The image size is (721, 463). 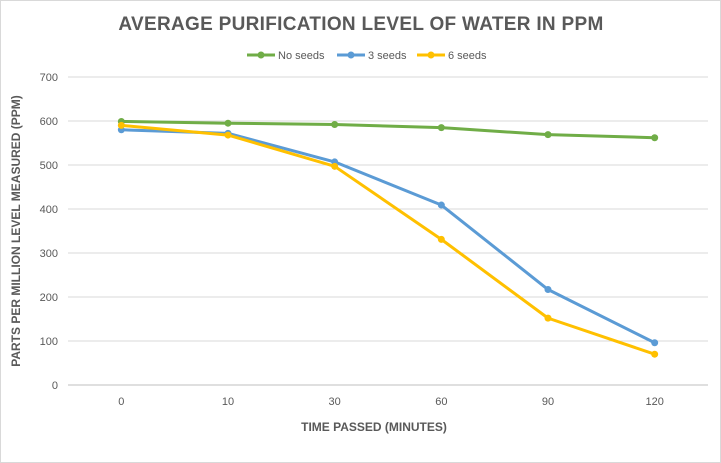 What do you see at coordinates (121, 402) in the screenshot?
I see `x-tick-label: 0` at bounding box center [121, 402].